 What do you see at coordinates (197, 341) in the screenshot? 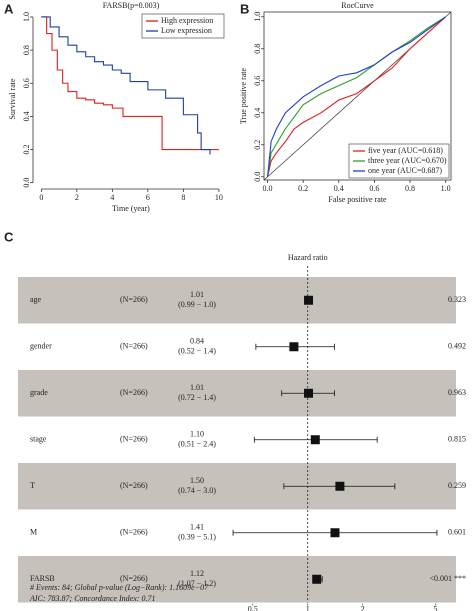
I see `hr-label: 0.84` at bounding box center [197, 341].